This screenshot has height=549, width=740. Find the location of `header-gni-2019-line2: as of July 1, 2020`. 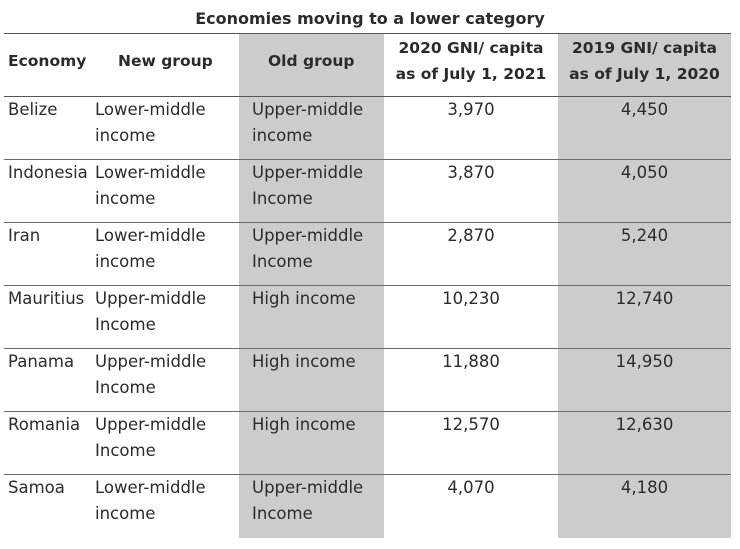

header-gni-2019-line2: as of July 1, 2020 is located at coordinates (644, 74).